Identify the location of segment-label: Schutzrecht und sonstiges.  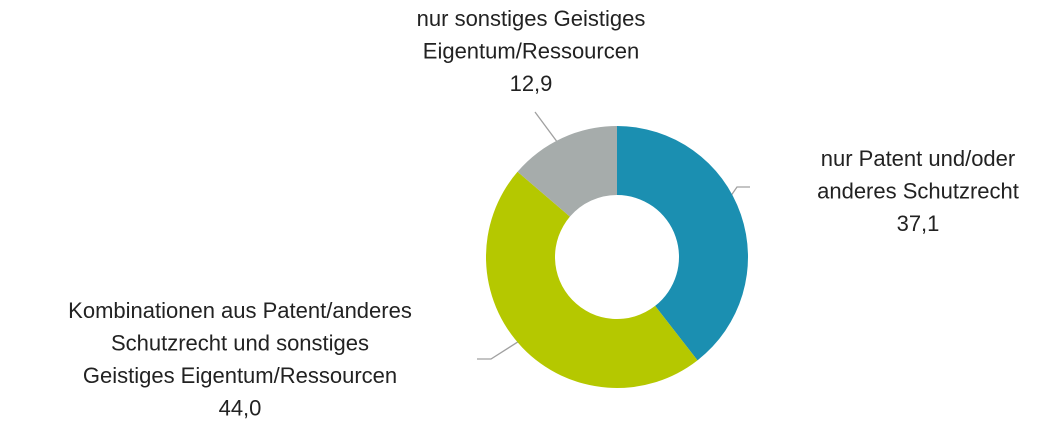
(240, 342).